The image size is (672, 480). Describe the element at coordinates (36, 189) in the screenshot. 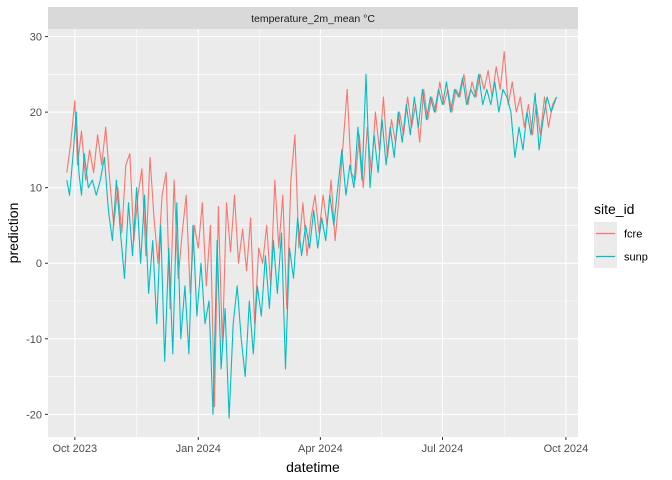

I see `y-tick-label: 10` at that location.